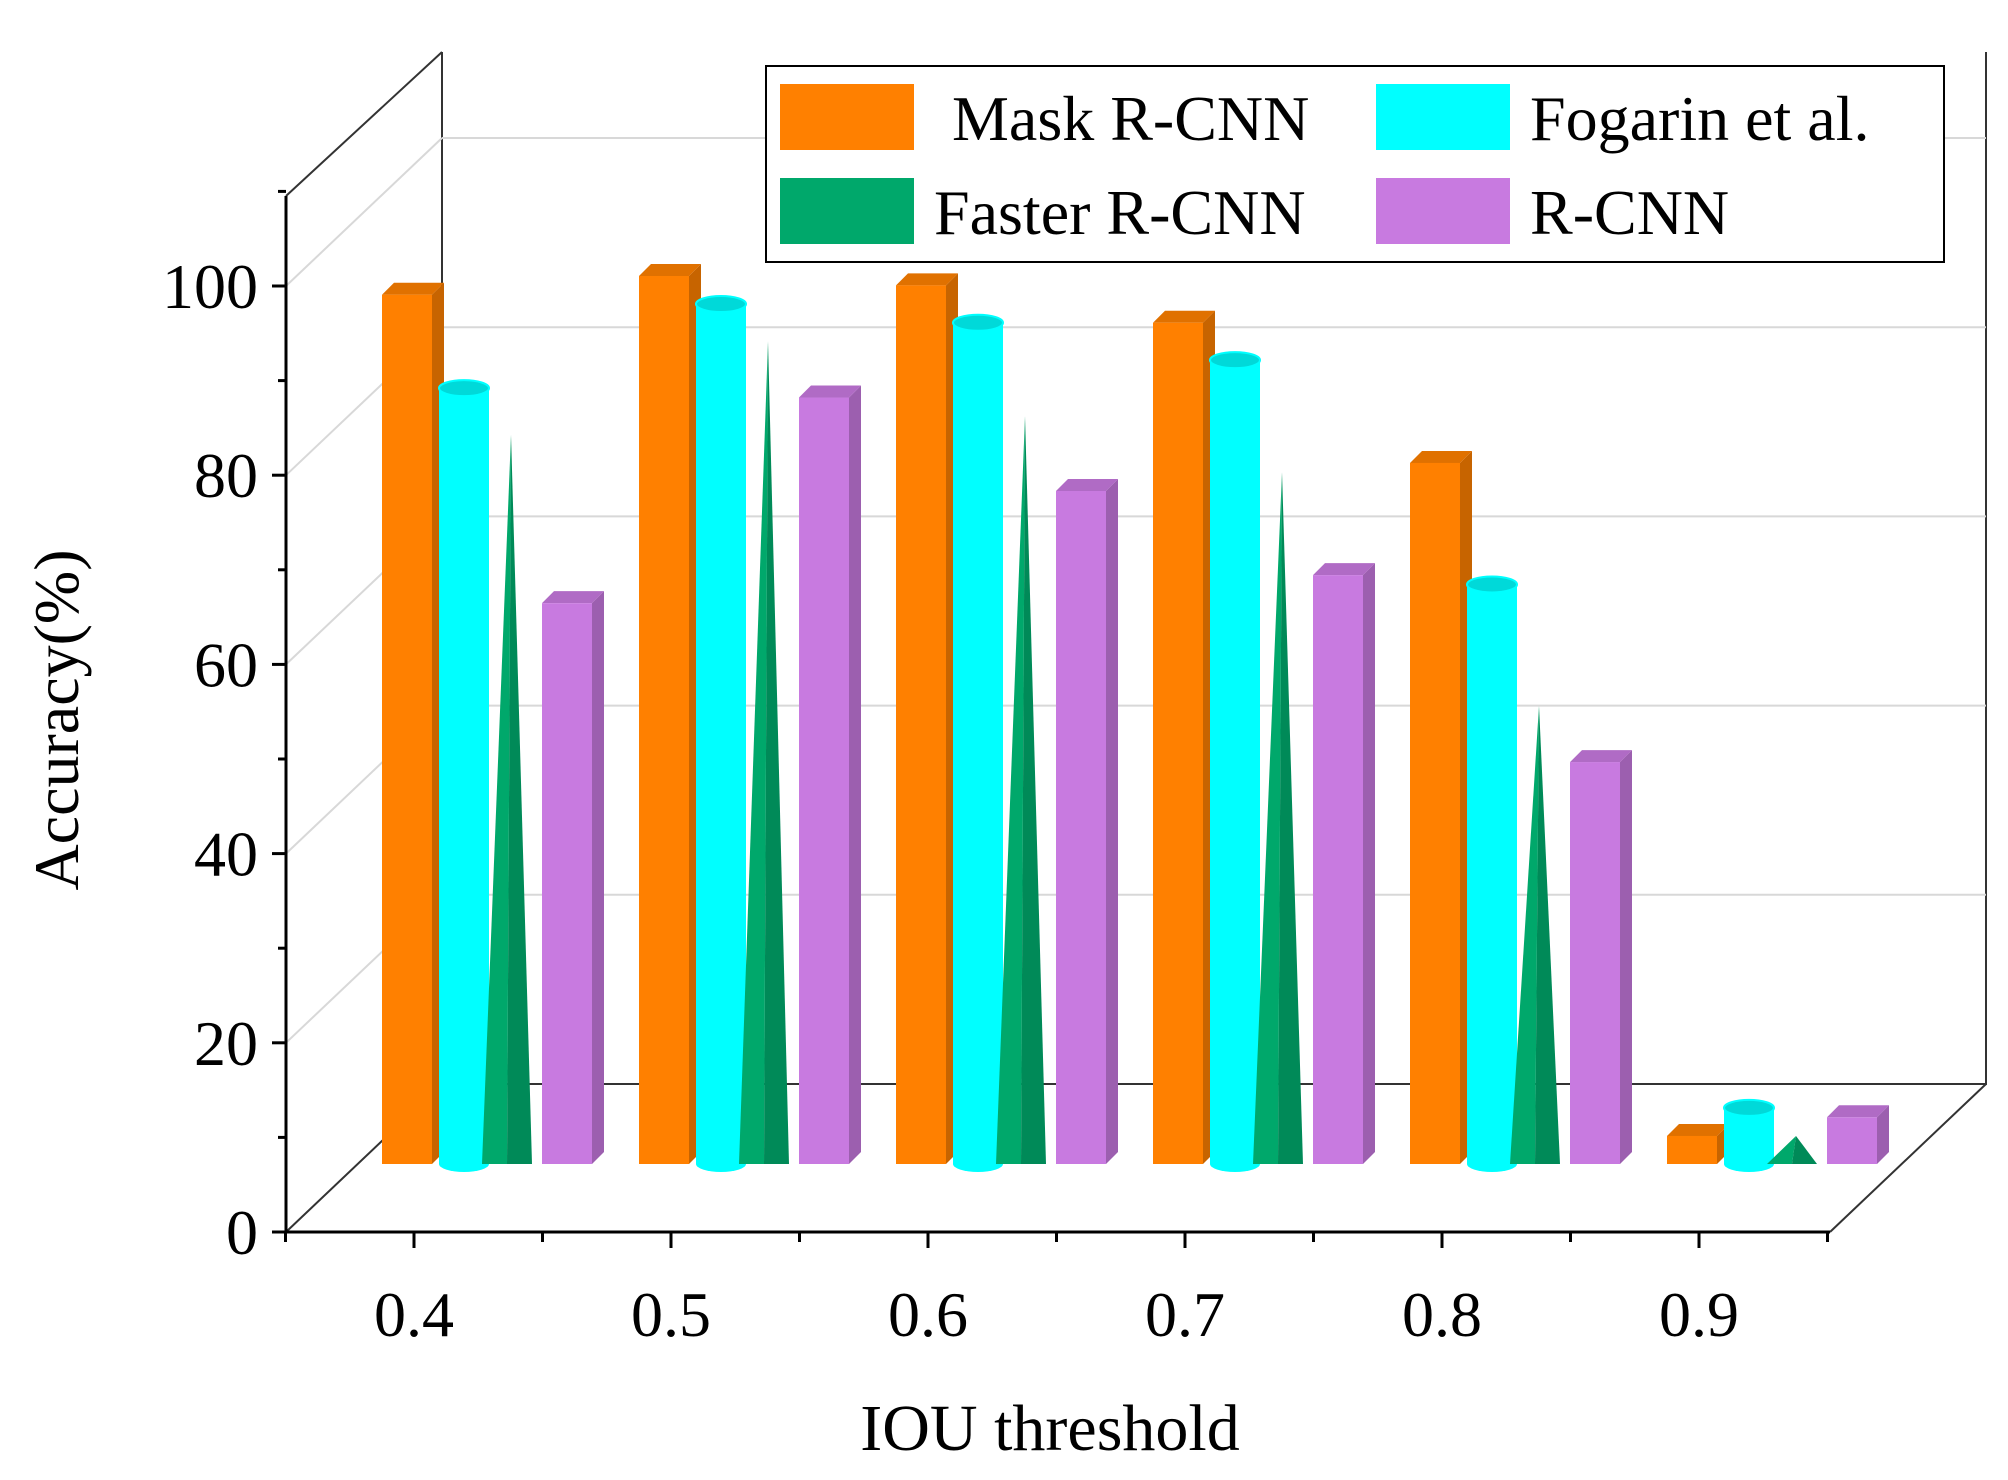 The image size is (2008, 1480). I want to click on x-tick-label: 0.9, so click(1699, 1314).